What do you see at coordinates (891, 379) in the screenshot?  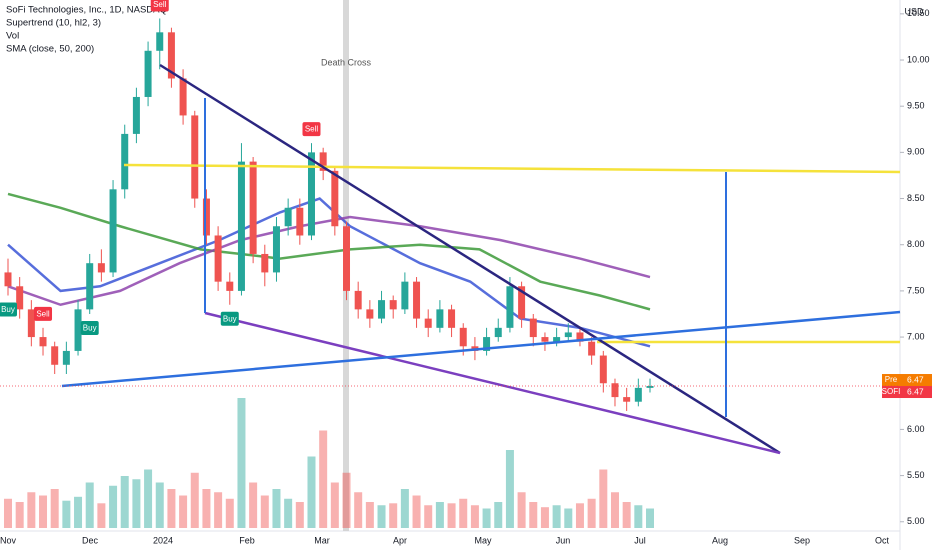 I see `price-tag-label: Pre` at bounding box center [891, 379].